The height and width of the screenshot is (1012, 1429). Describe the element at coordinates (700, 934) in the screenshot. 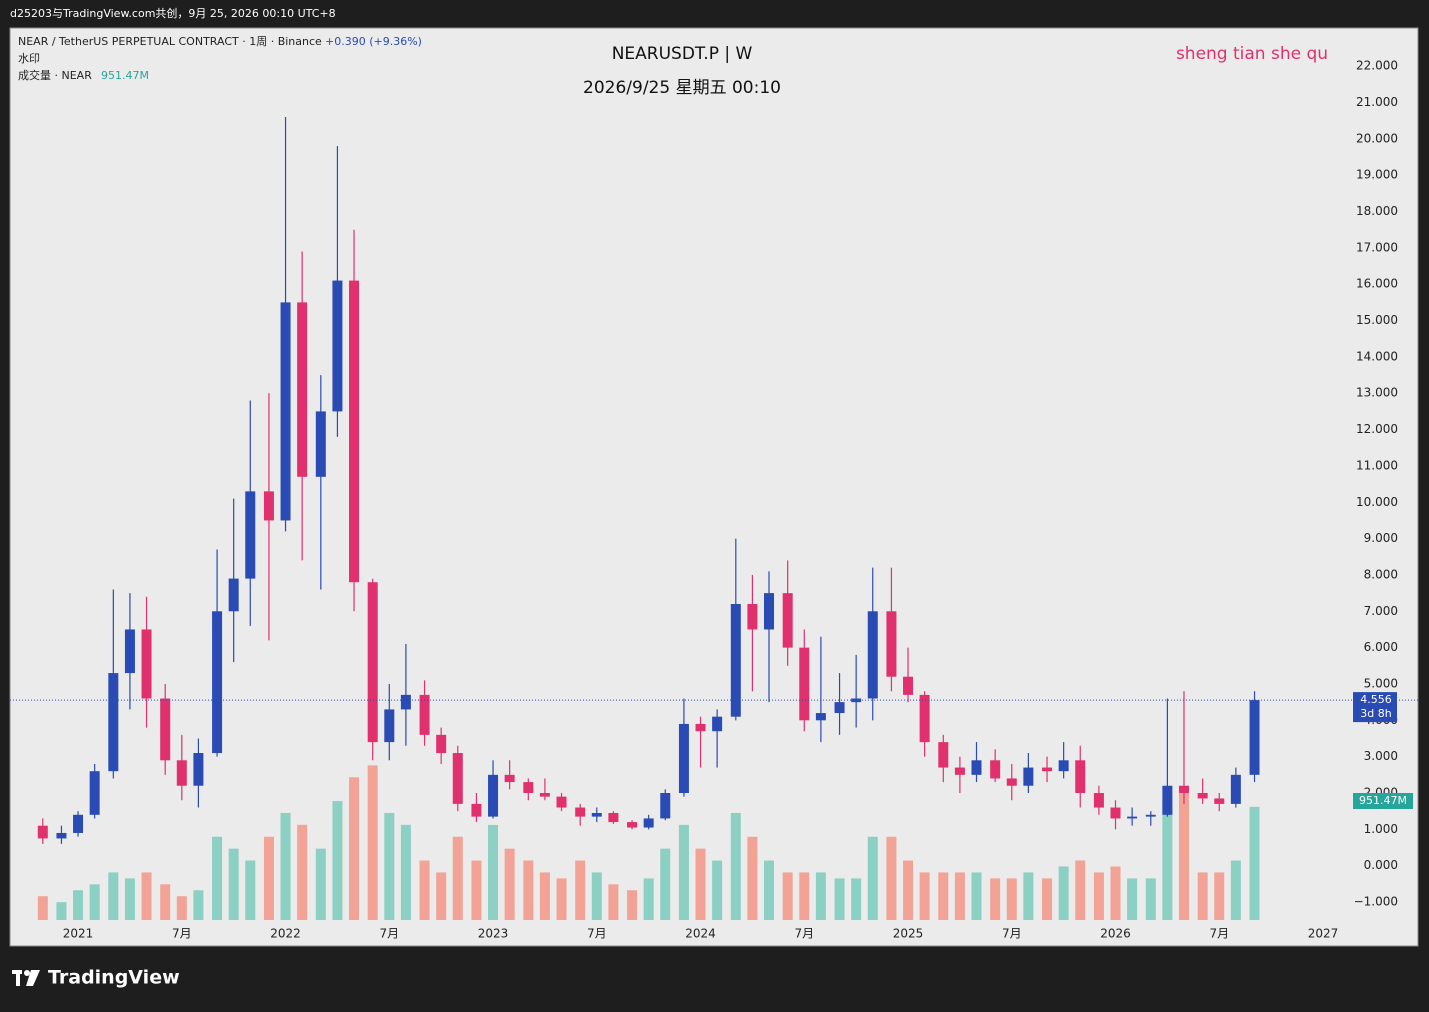

I see `x-tick-label: 2024` at that location.